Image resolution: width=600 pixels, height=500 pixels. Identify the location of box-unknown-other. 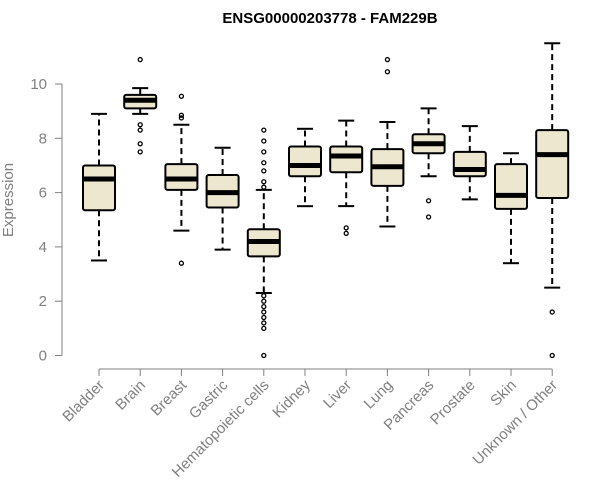
(552, 200).